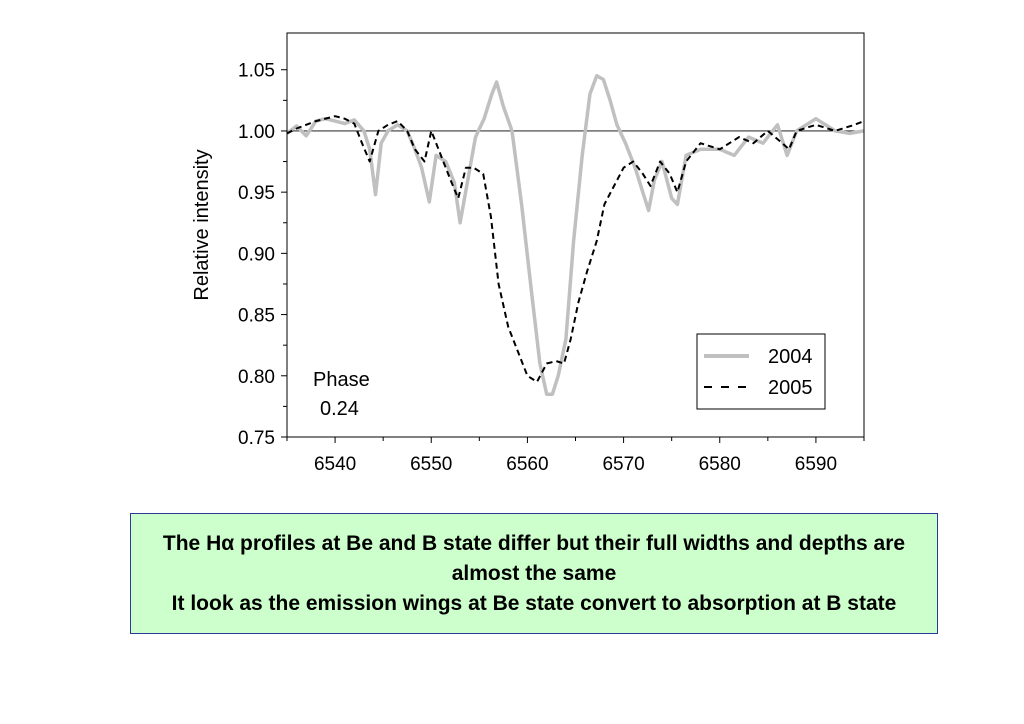 Image resolution: width=1024 pixels, height=724 pixels. Describe the element at coordinates (339, 409) in the screenshot. I see `phase-value: 0.24` at that location.